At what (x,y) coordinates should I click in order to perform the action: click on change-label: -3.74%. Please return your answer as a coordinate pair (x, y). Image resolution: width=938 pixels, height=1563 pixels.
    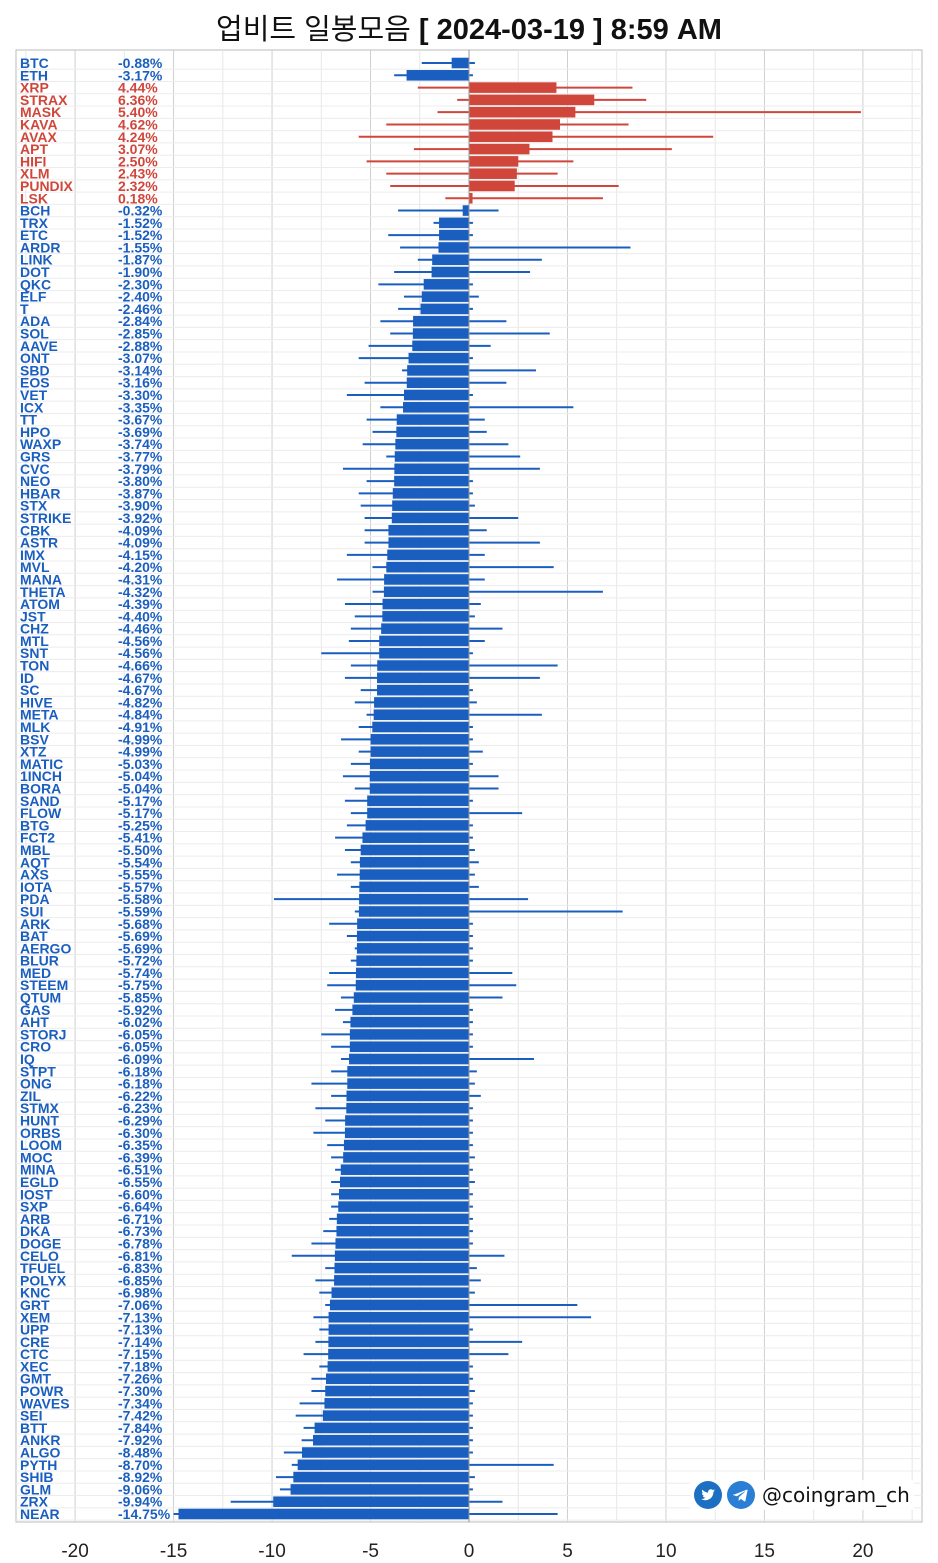
    Looking at the image, I should click on (140, 444).